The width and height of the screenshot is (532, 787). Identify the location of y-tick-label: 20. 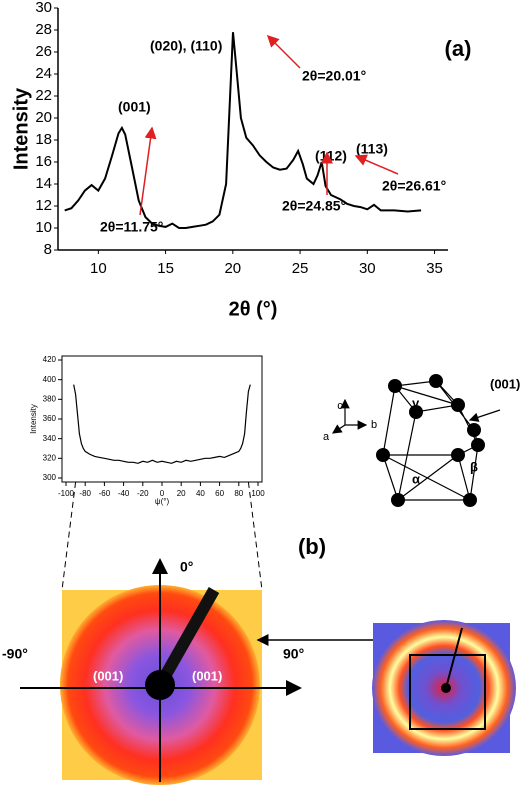
(43, 117).